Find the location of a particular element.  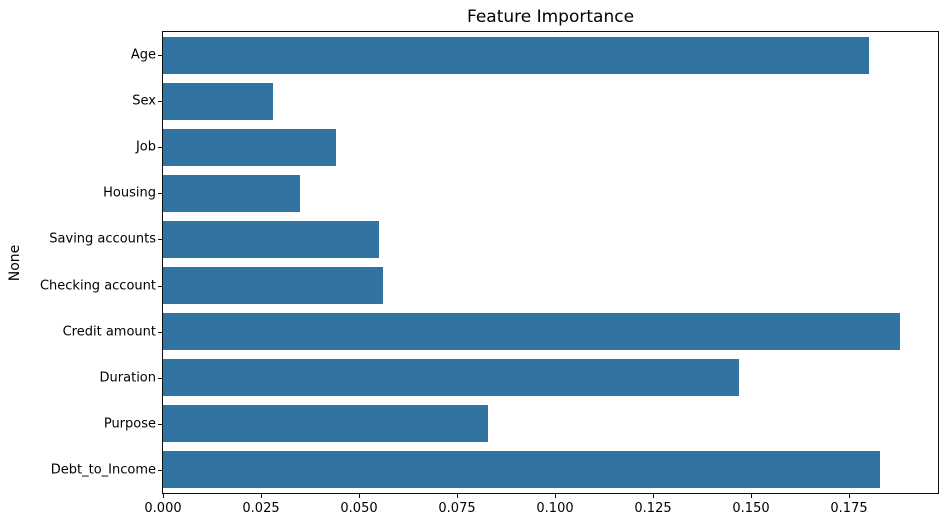

y-tick-label: Checking account is located at coordinates (97, 286).